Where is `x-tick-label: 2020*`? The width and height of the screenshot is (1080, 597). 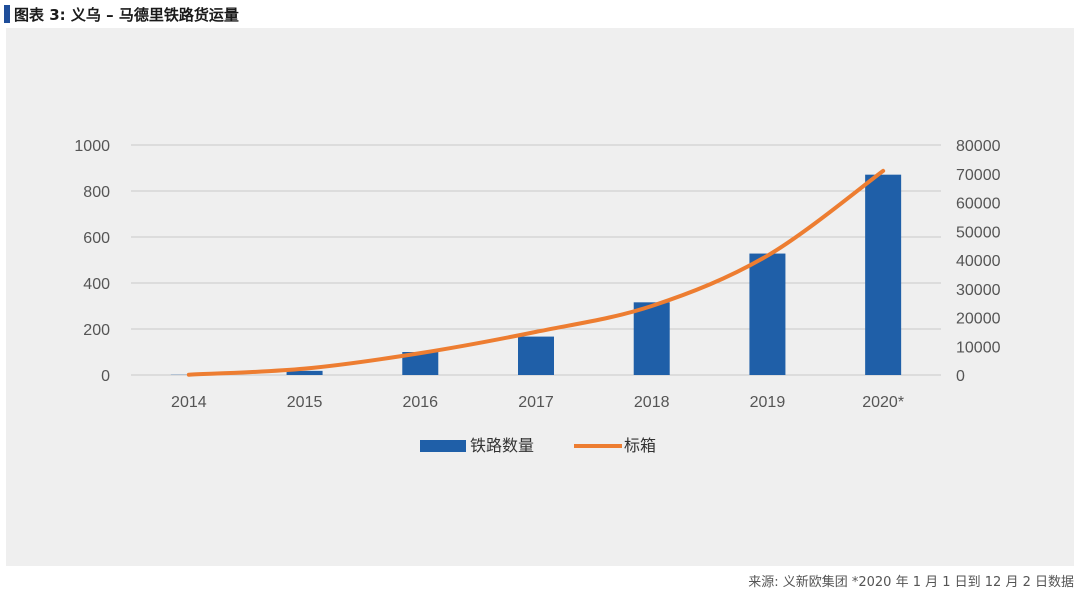
x-tick-label: 2020* is located at coordinates (883, 402).